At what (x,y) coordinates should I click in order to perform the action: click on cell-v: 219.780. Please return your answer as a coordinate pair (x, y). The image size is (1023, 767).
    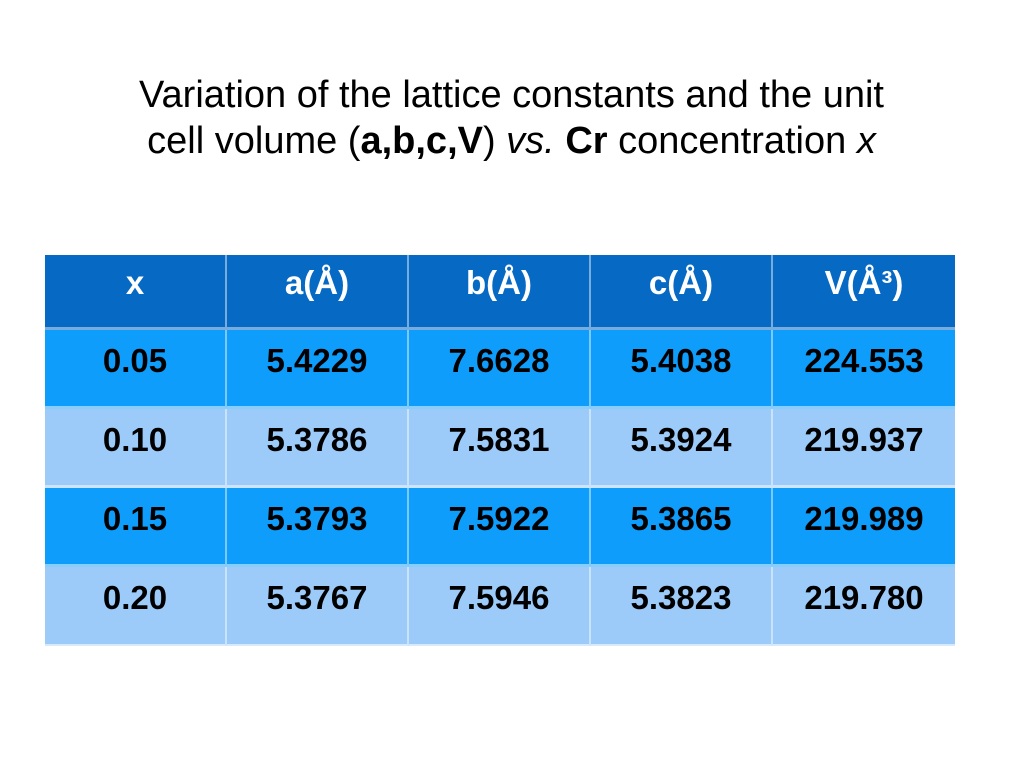
    Looking at the image, I should click on (864, 606).